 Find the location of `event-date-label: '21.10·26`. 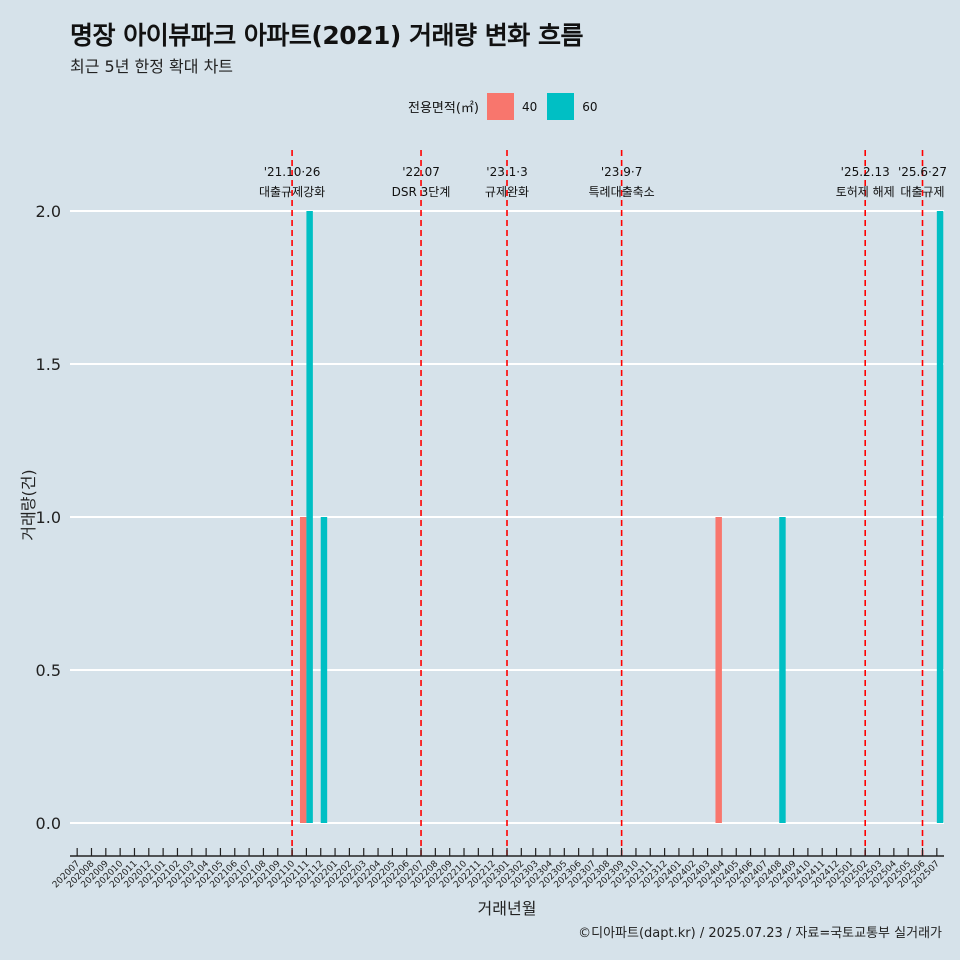

event-date-label: '21.10·26 is located at coordinates (292, 172).